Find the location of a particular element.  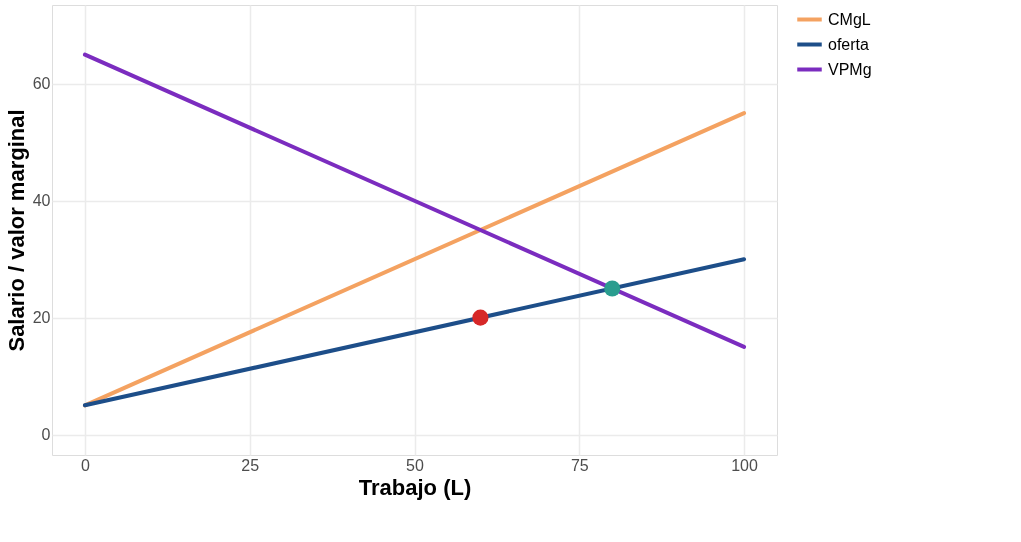

y-tick-label: 0 is located at coordinates (46, 435).